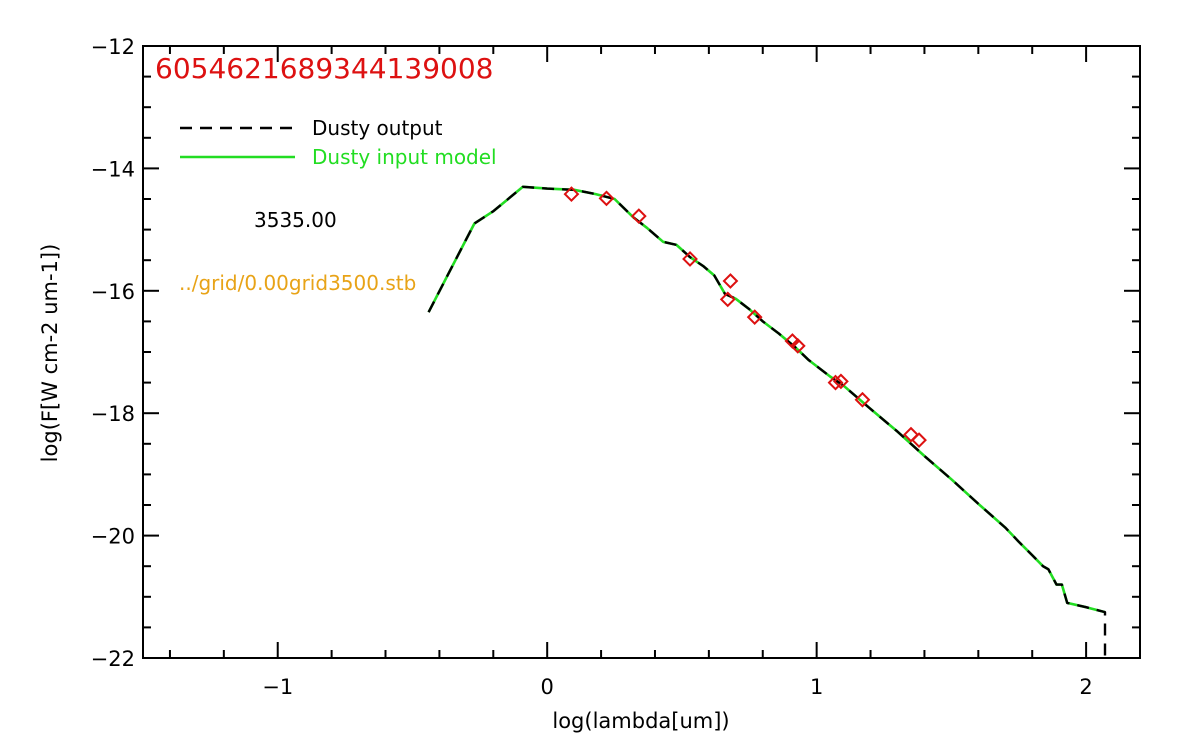  I want to click on x-tick-label: 0, so click(547, 687).